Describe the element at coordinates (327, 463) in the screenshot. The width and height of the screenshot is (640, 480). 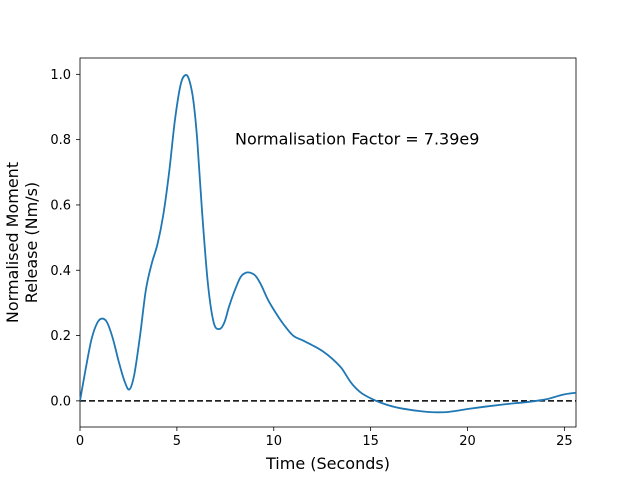
I see `x-axis-label: Time (Seconds)` at that location.